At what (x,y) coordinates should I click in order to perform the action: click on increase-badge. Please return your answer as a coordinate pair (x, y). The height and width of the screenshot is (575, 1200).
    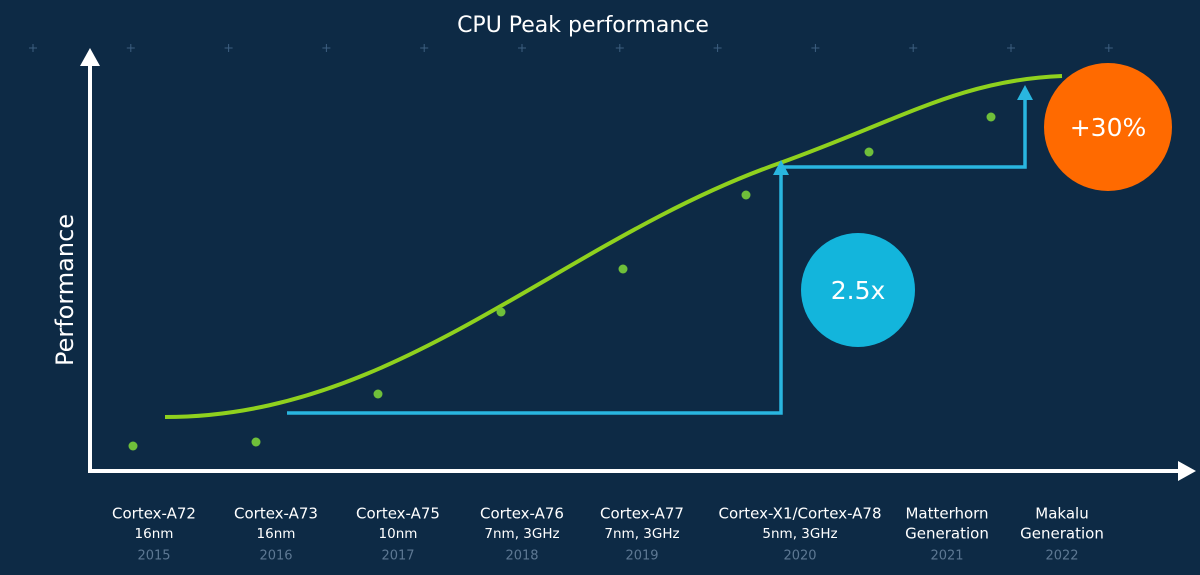
    Looking at the image, I should click on (1108, 127).